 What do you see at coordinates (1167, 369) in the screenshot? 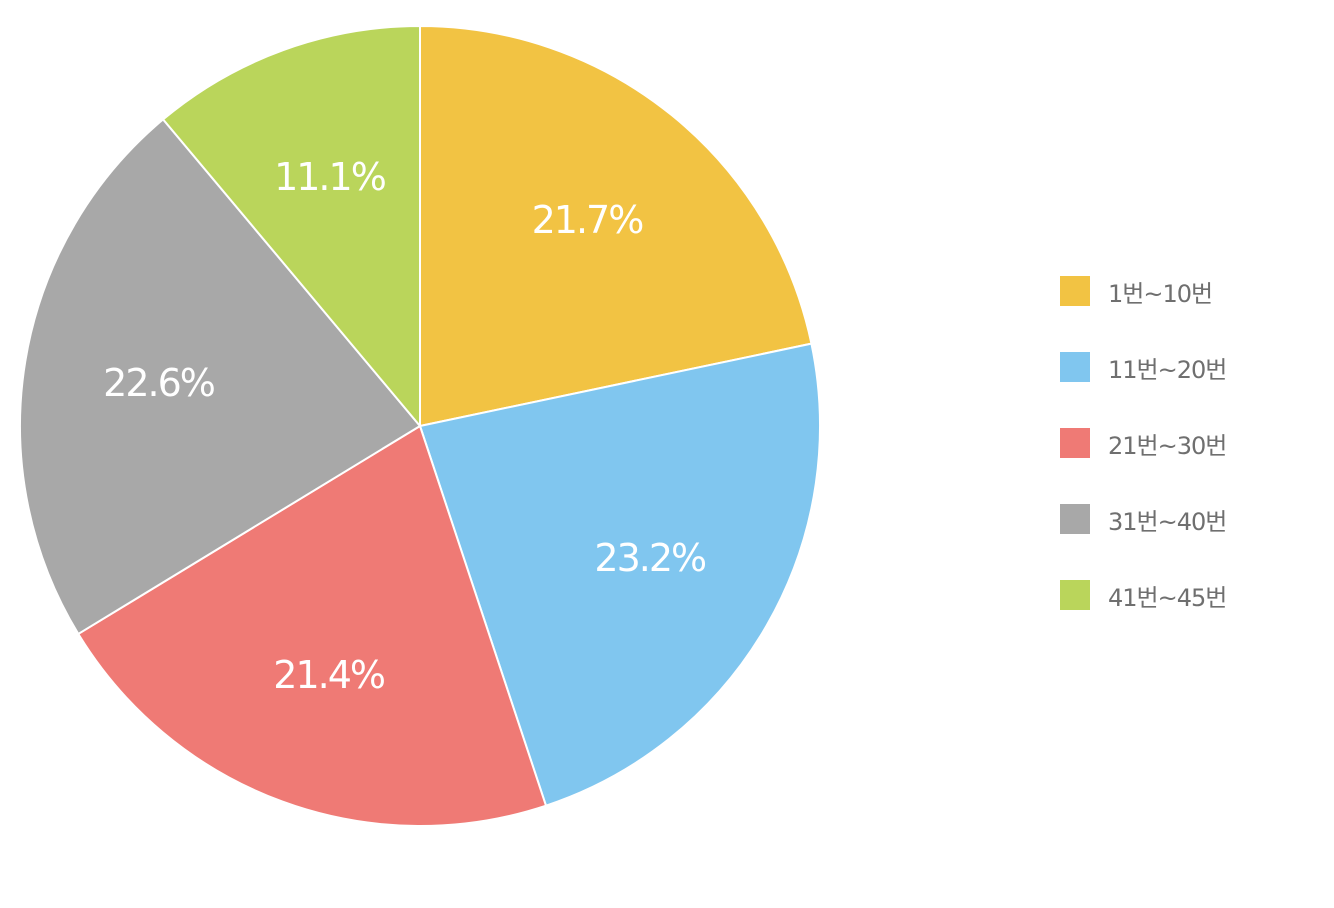
I see `legend-label: 11번~20번` at bounding box center [1167, 369].